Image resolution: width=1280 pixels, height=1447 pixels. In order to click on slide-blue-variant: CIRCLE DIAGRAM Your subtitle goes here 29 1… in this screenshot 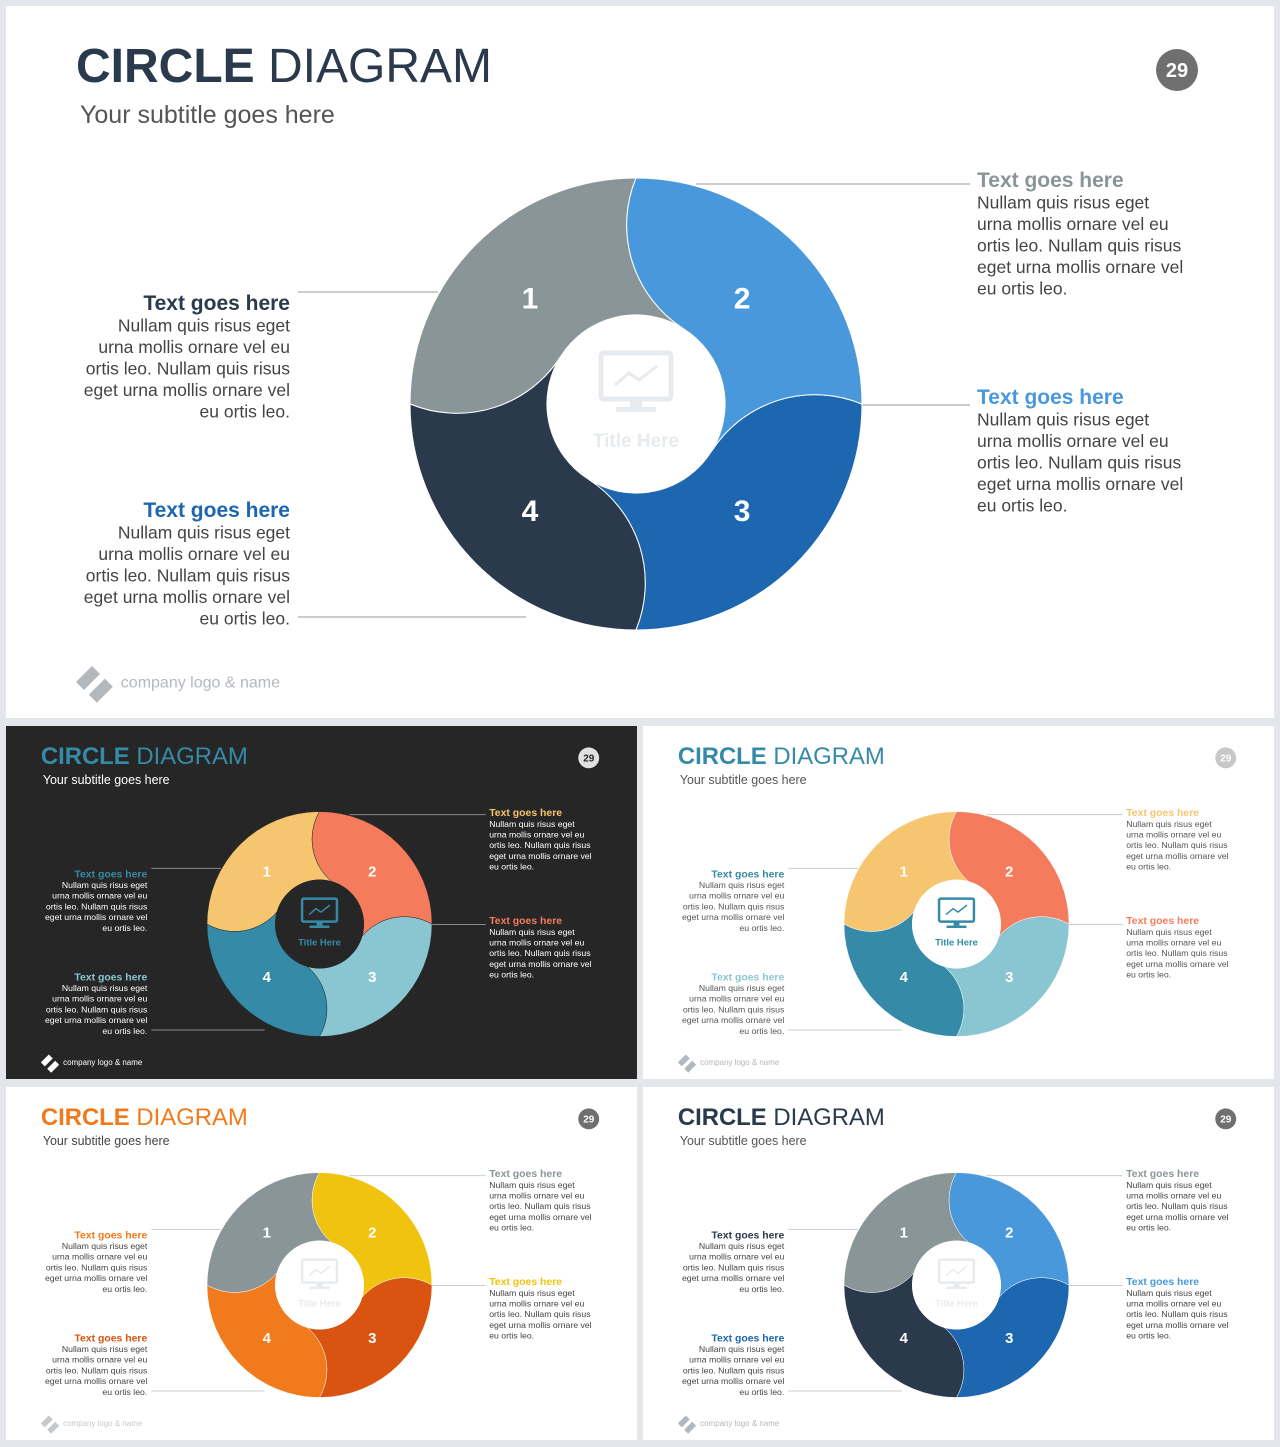, I will do `click(958, 1263)`.